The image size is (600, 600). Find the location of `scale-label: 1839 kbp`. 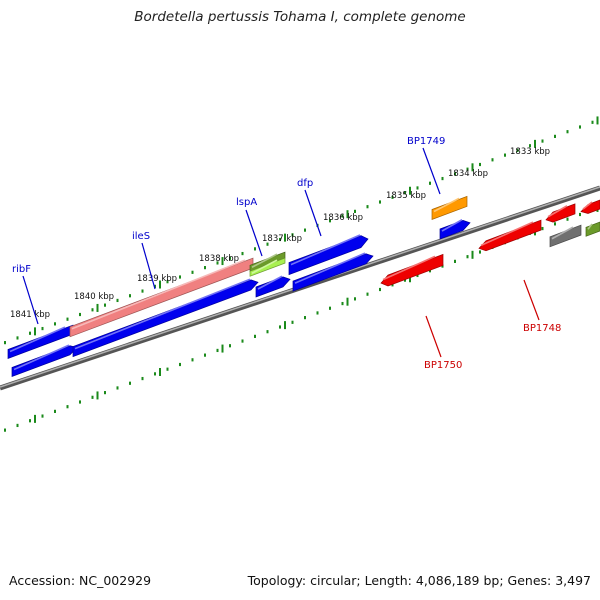

scale-label: 1839 kbp is located at coordinates (157, 279).